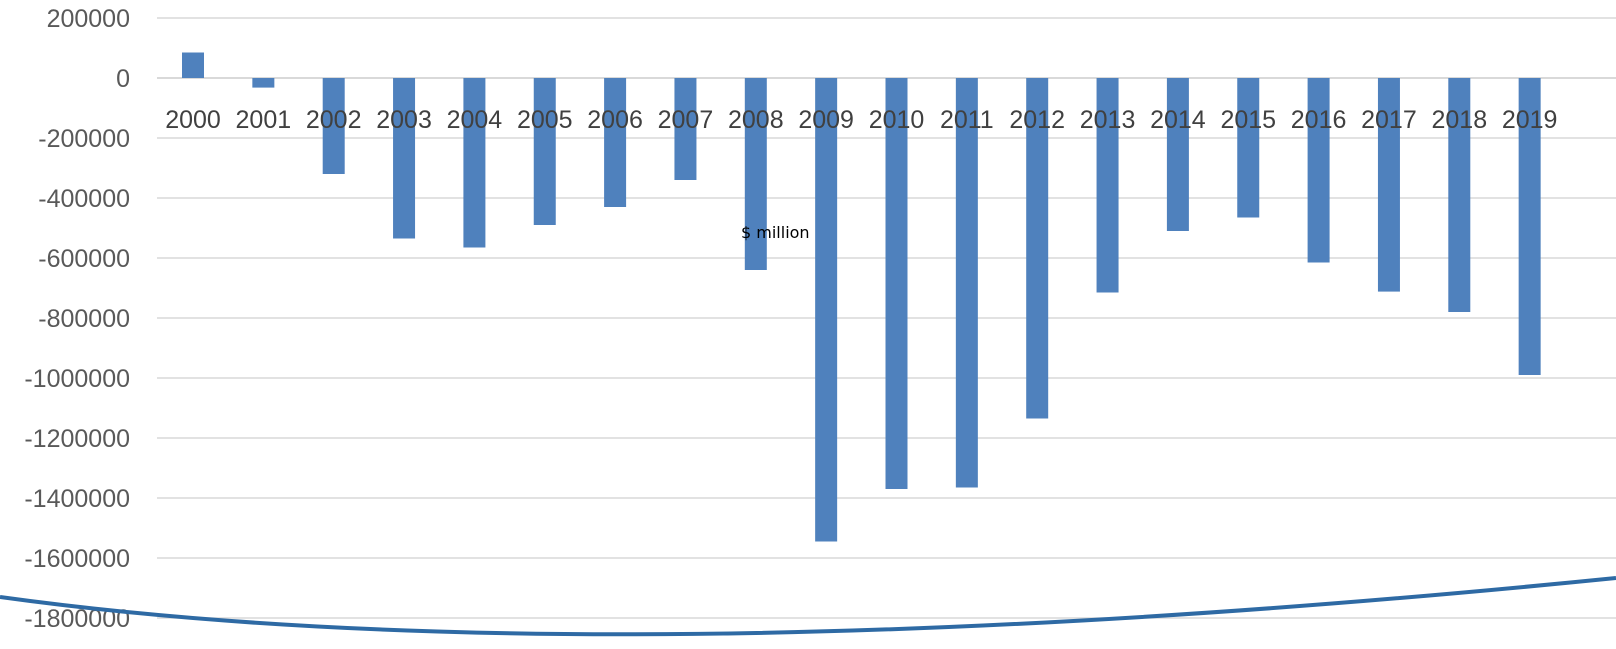 This screenshot has width=1616, height=649. Describe the element at coordinates (123, 79) in the screenshot. I see `y-tick-label: 0` at that location.